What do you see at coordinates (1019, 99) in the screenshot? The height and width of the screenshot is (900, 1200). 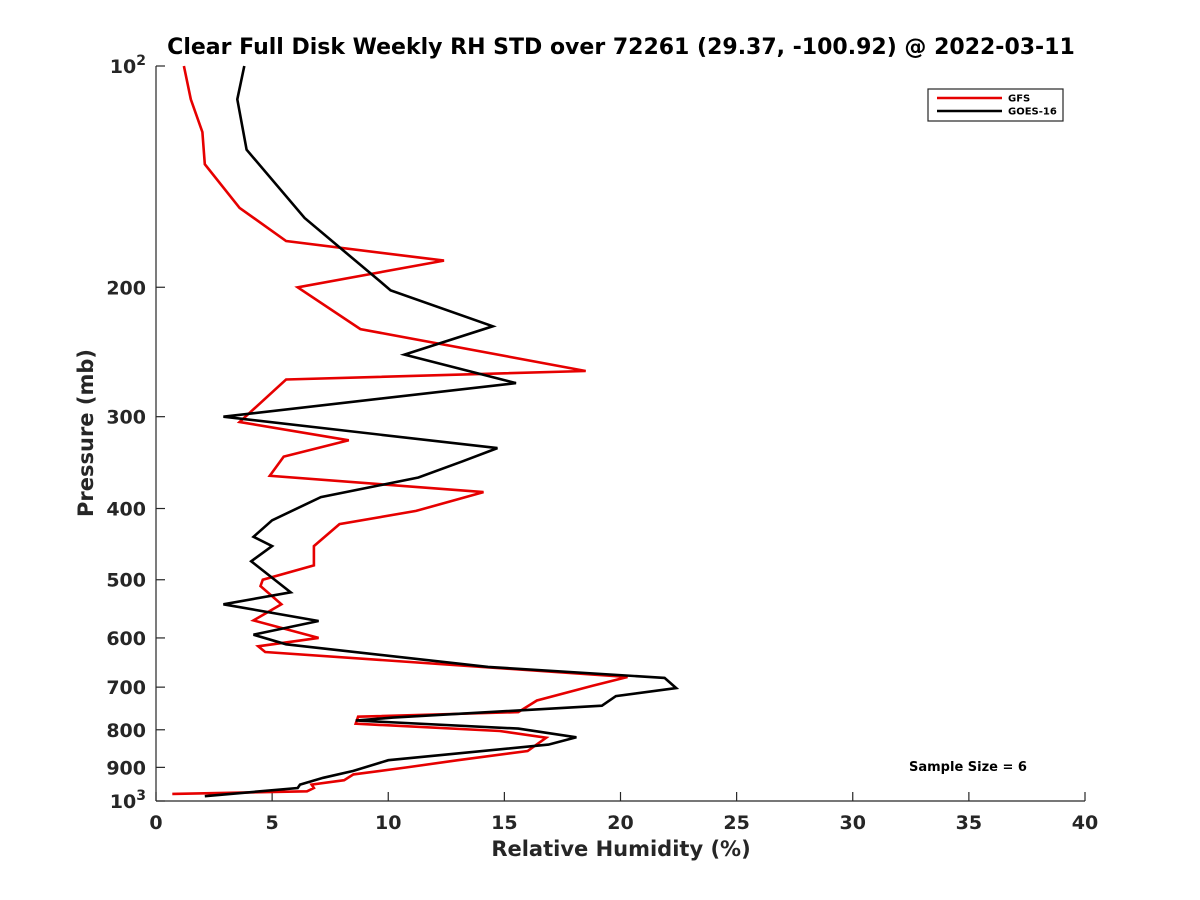 I see `legend-label-gfs: GFS` at bounding box center [1019, 99].